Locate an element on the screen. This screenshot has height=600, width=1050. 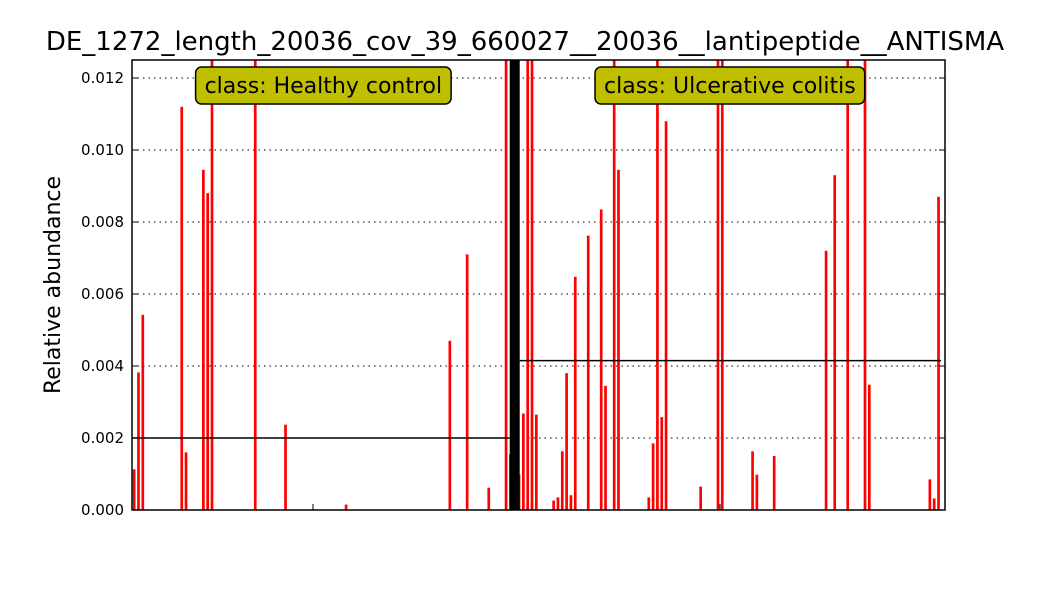
y-tick-label: 0.004 is located at coordinates (102, 366).